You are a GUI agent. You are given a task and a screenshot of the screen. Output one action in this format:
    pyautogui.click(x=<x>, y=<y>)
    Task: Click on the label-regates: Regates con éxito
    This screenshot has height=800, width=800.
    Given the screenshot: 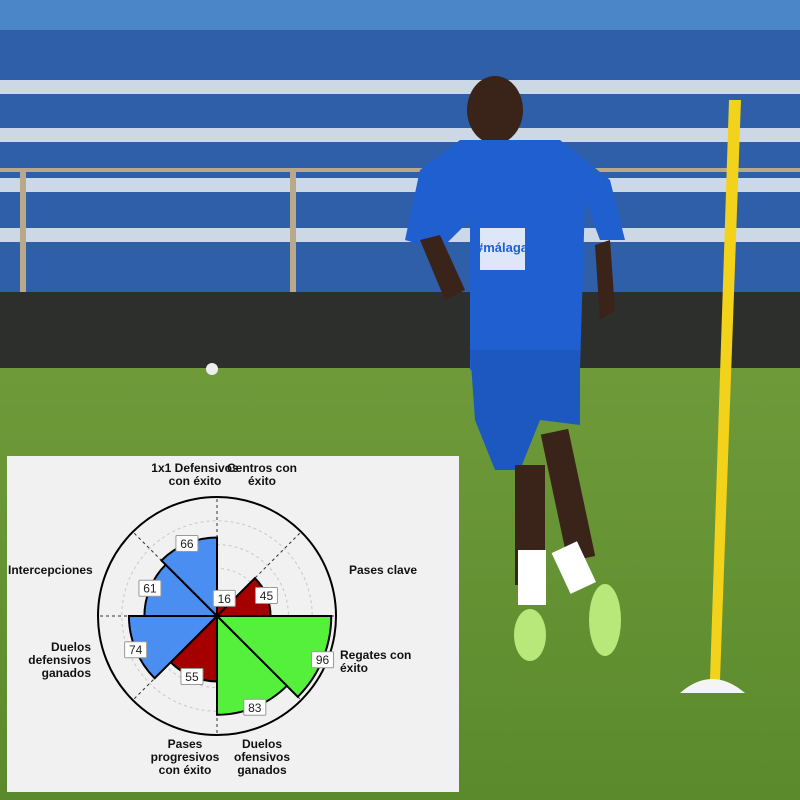 What is the action you would take?
    pyautogui.click(x=376, y=661)
    